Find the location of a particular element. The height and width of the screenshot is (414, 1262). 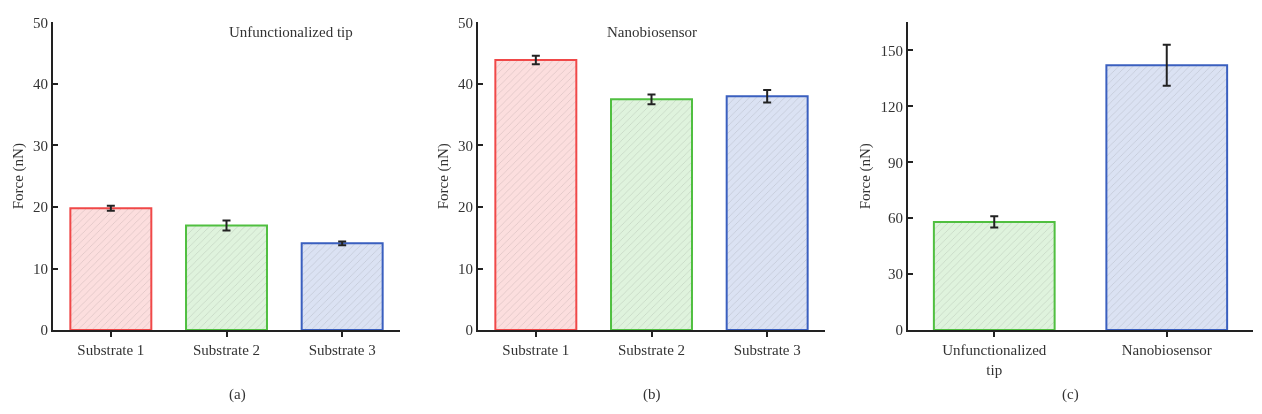

y-tick-label: 150 is located at coordinates (891, 50).